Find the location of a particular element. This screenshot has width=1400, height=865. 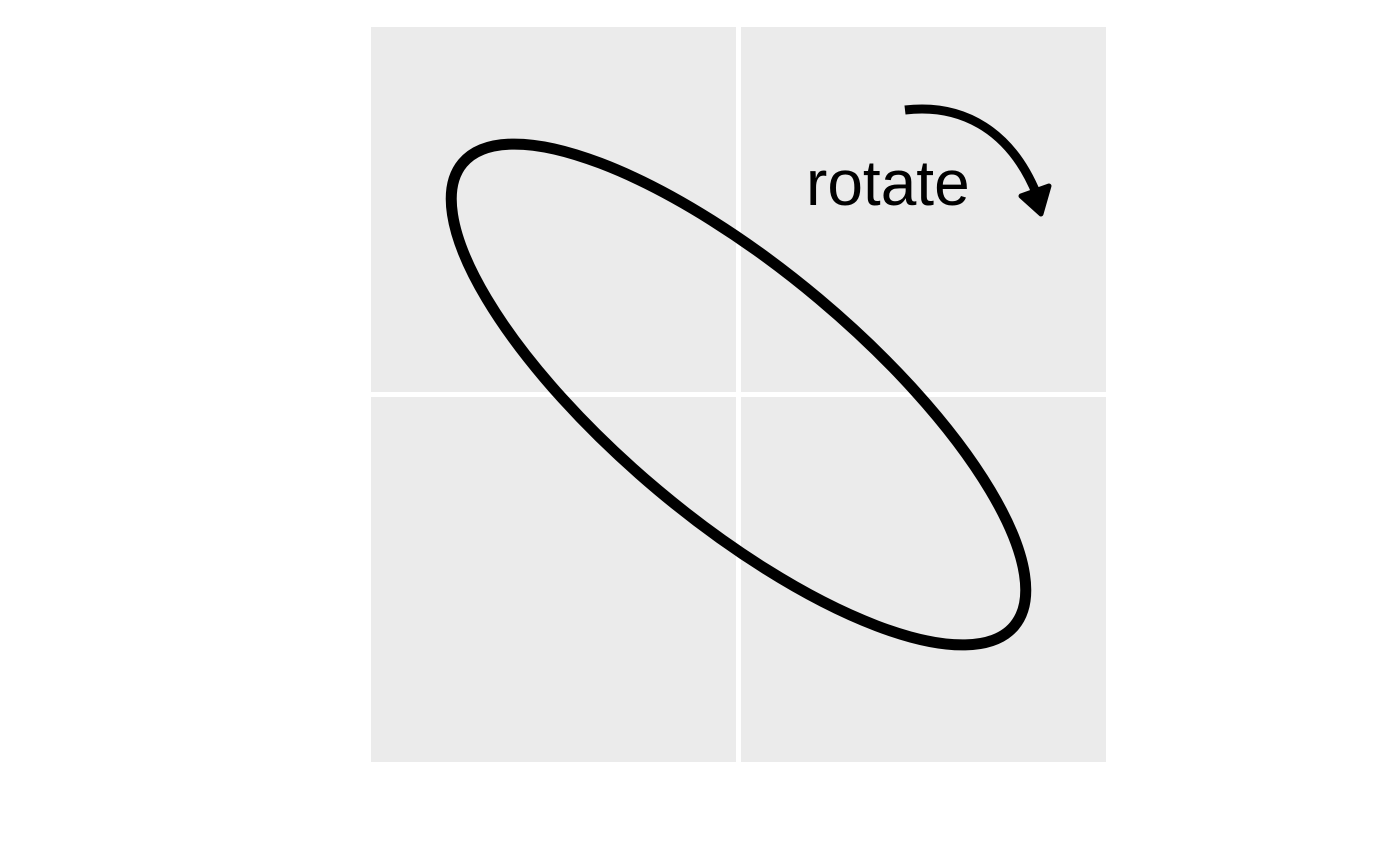

rotate-label: rotate is located at coordinates (888, 183).